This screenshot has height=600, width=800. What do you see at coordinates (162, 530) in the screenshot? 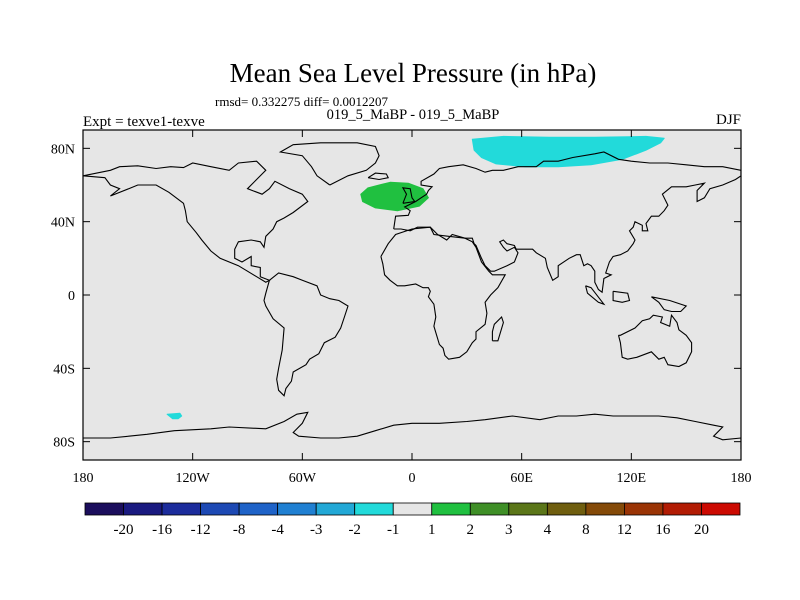
I see `colorbar-label: -16` at bounding box center [162, 530].